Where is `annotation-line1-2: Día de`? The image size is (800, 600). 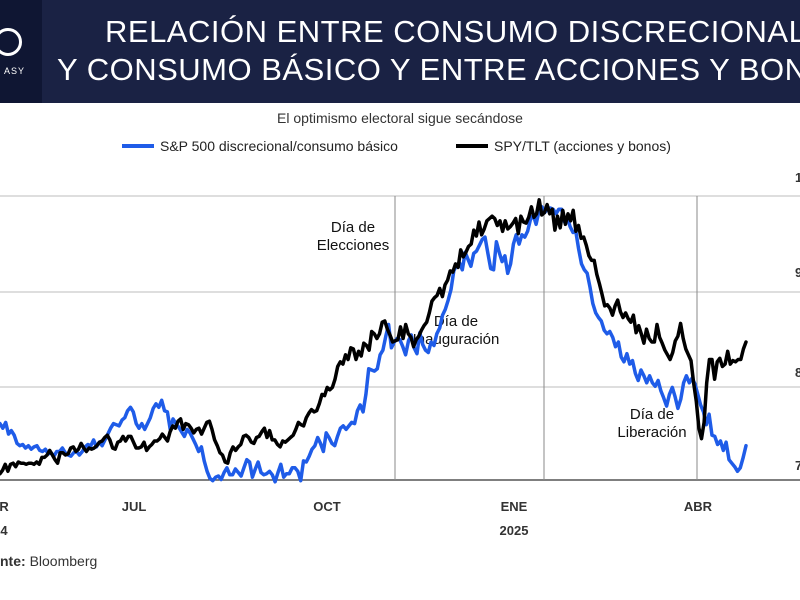 annotation-line1-2: Día de is located at coordinates (652, 414).